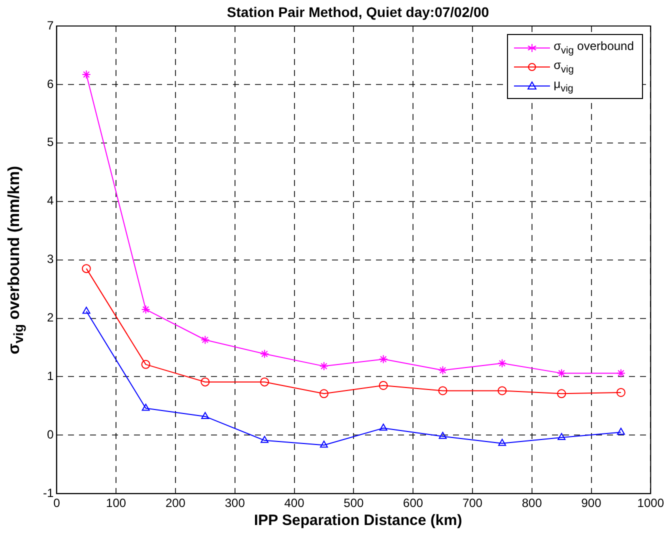 The width and height of the screenshot is (667, 540). I want to click on y-tick-label: 7, so click(50, 25).